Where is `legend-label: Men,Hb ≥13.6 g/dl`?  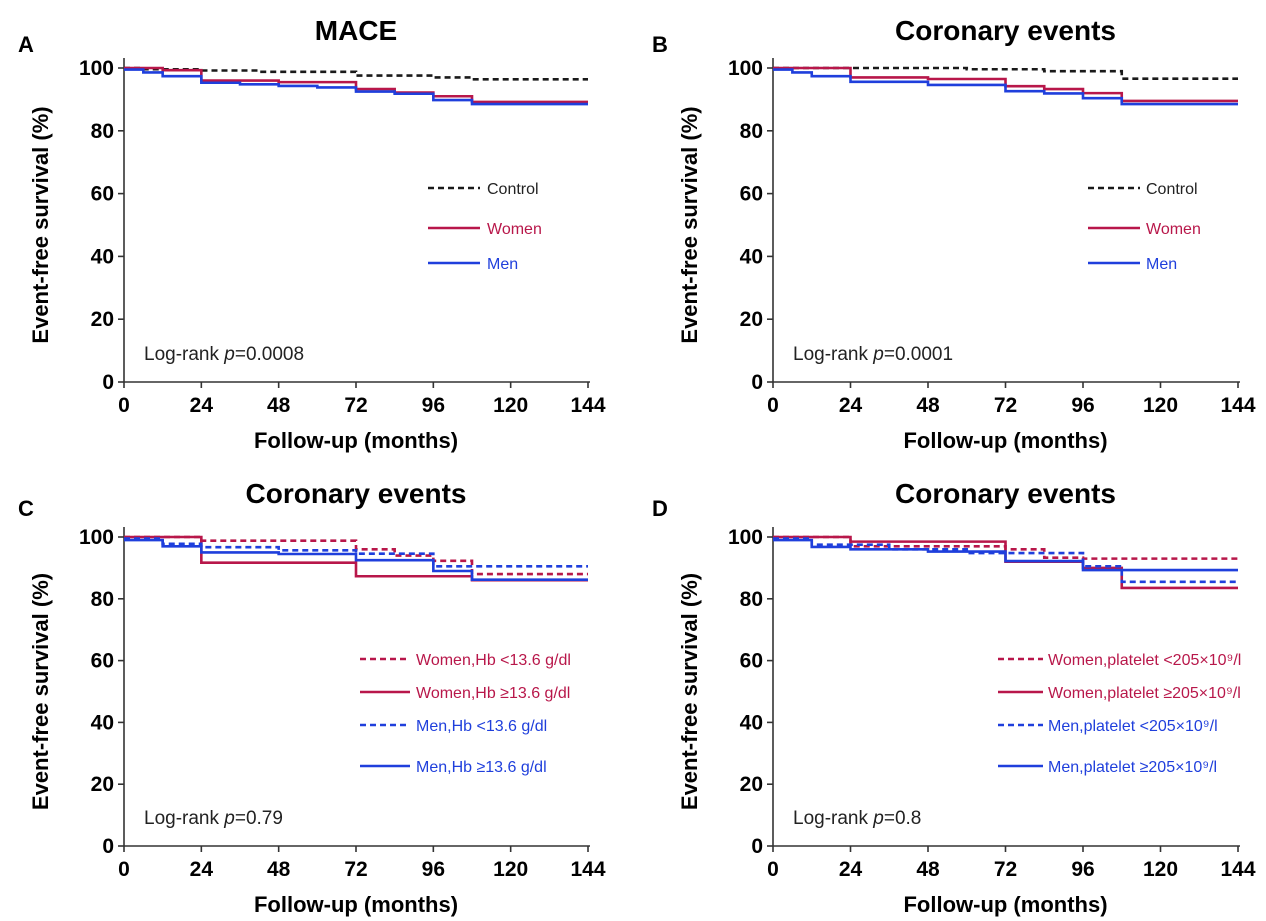 legend-label: Men,Hb ≥13.6 g/dl is located at coordinates (481, 767).